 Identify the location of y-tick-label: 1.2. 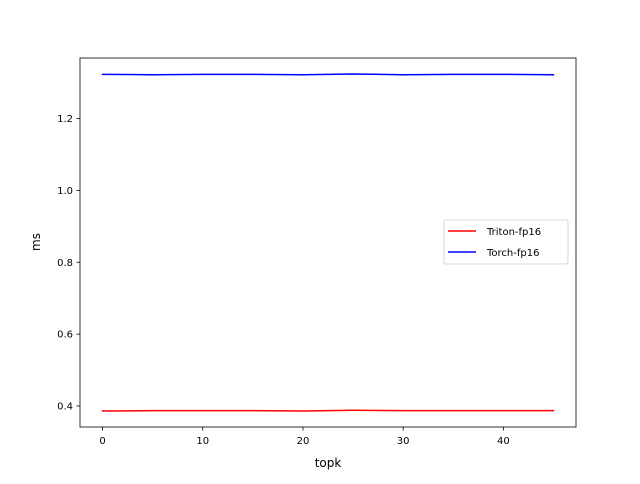
(65, 119).